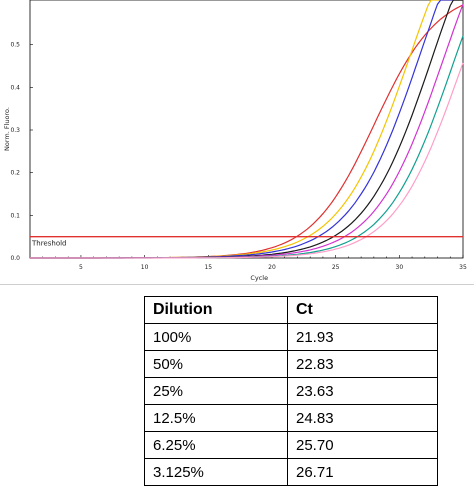 The height and width of the screenshot is (486, 474). What do you see at coordinates (237, 284) in the screenshot?
I see `divider` at bounding box center [237, 284].